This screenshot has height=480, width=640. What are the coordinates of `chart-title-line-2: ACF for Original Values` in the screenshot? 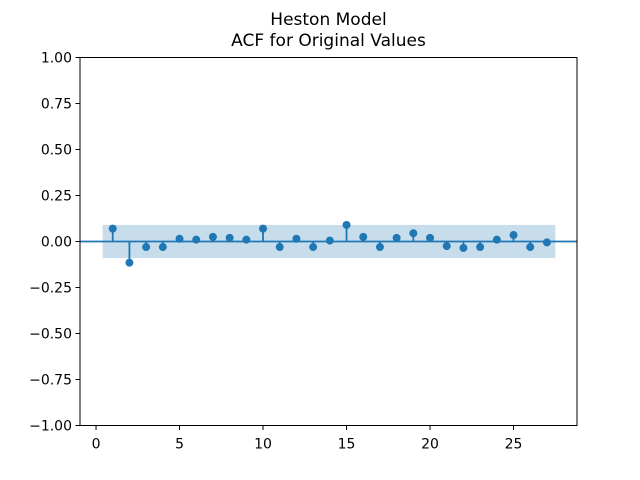 It's located at (328, 41).